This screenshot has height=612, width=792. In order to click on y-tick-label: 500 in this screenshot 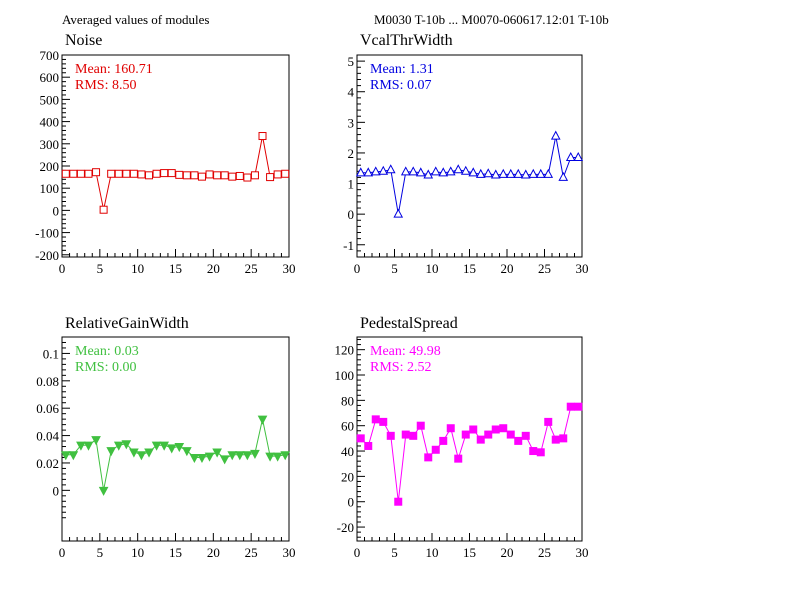, I will do `click(50, 99)`.